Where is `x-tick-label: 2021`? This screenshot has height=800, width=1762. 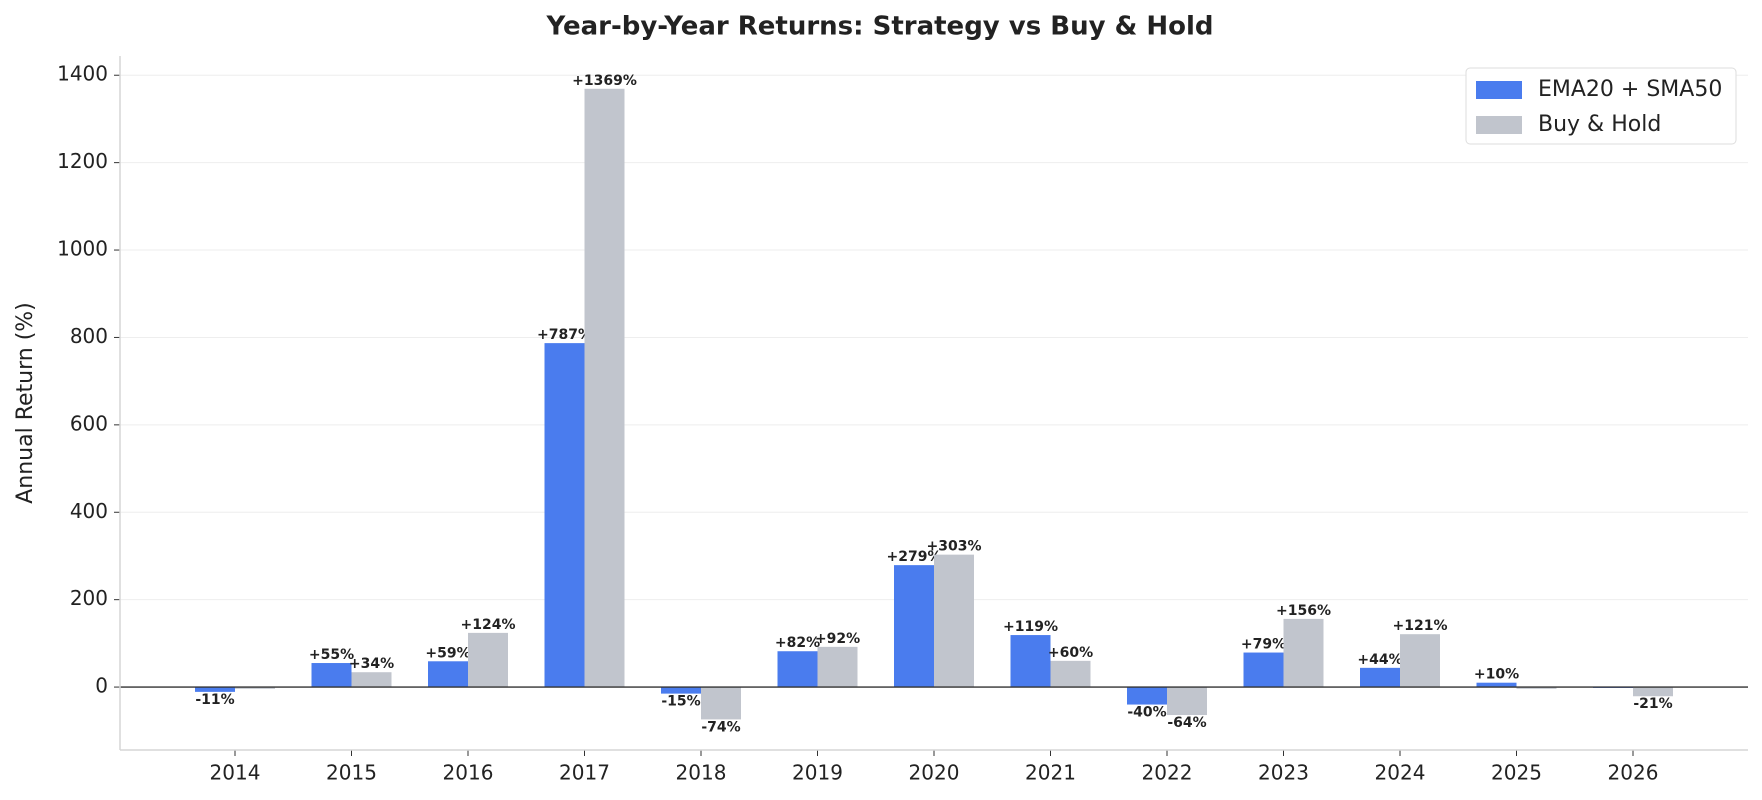
x-tick-label: 2021 is located at coordinates (1050, 773).